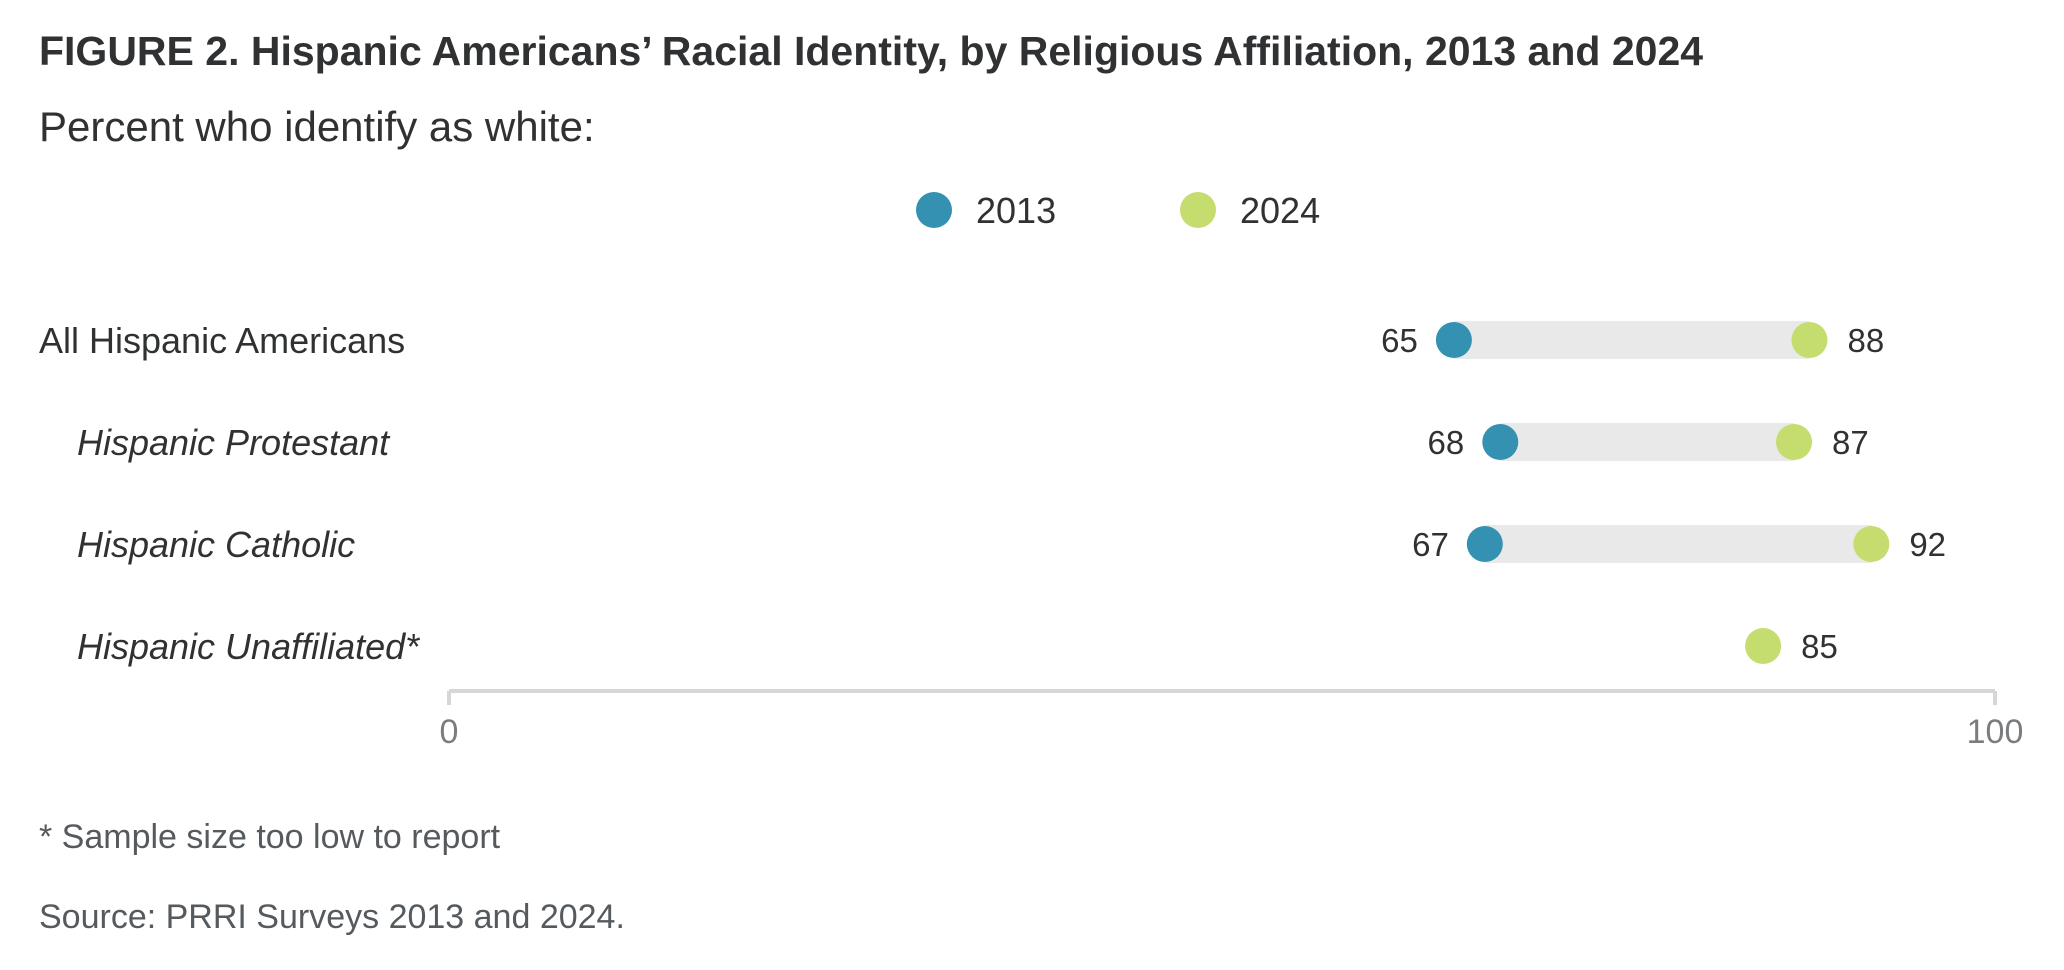 This screenshot has width=2064, height=970. What do you see at coordinates (1995, 732) in the screenshot?
I see `tick-label: 100` at bounding box center [1995, 732].